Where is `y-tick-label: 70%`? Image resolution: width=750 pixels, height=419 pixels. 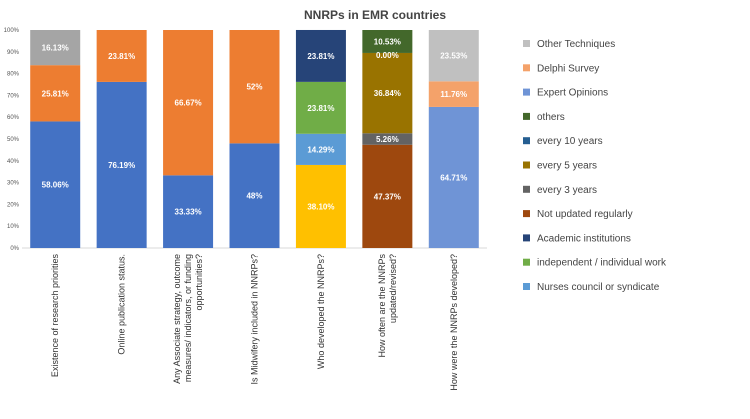
y-tick-label: 70% is located at coordinates (13, 96).